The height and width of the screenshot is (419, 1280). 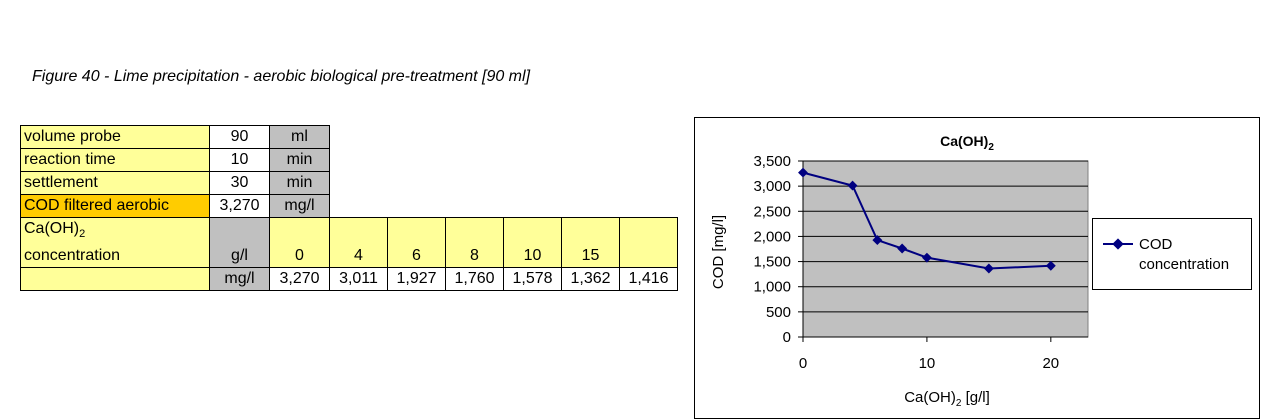 What do you see at coordinates (1184, 264) in the screenshot?
I see `legend-entry-line2: concentration` at bounding box center [1184, 264].